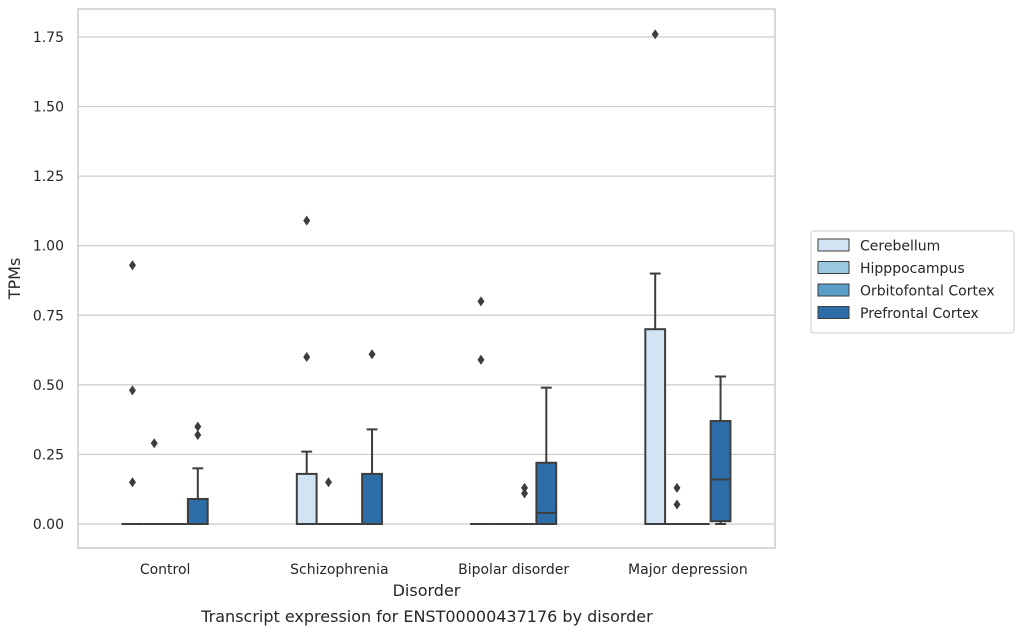 The height and width of the screenshot is (634, 1023). I want to click on y-tick-labels: 0.00 0.25 0.50 0.75 1.00 1.25 1.50 1.75, so click(48, 281).